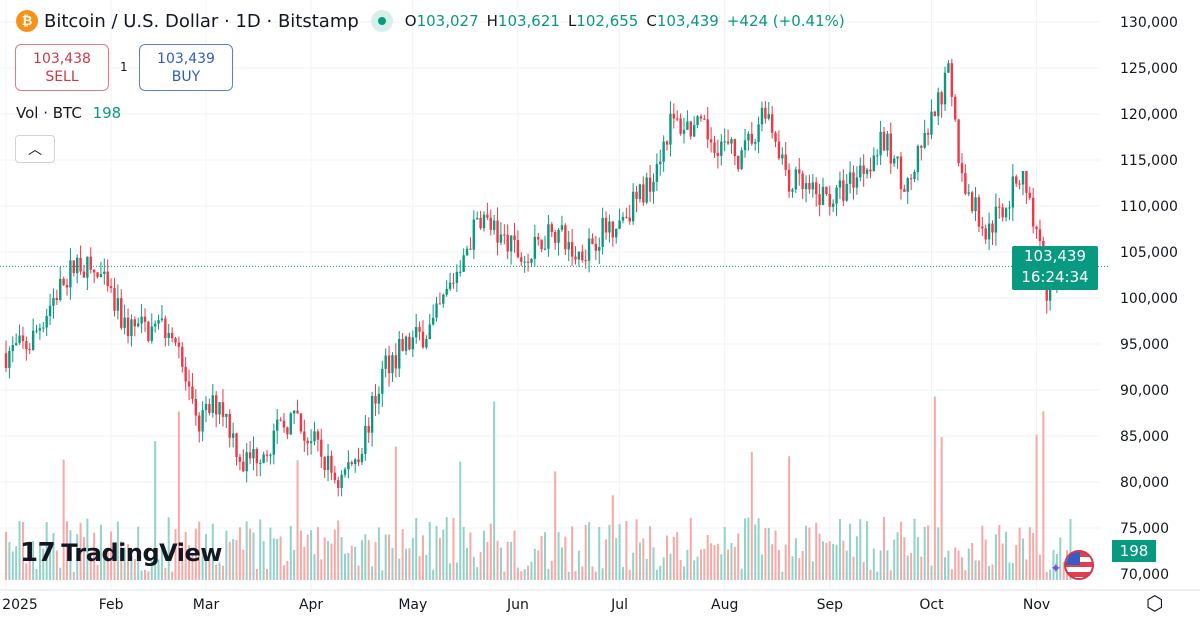  I want to click on high-value: 103,621, so click(528, 21).